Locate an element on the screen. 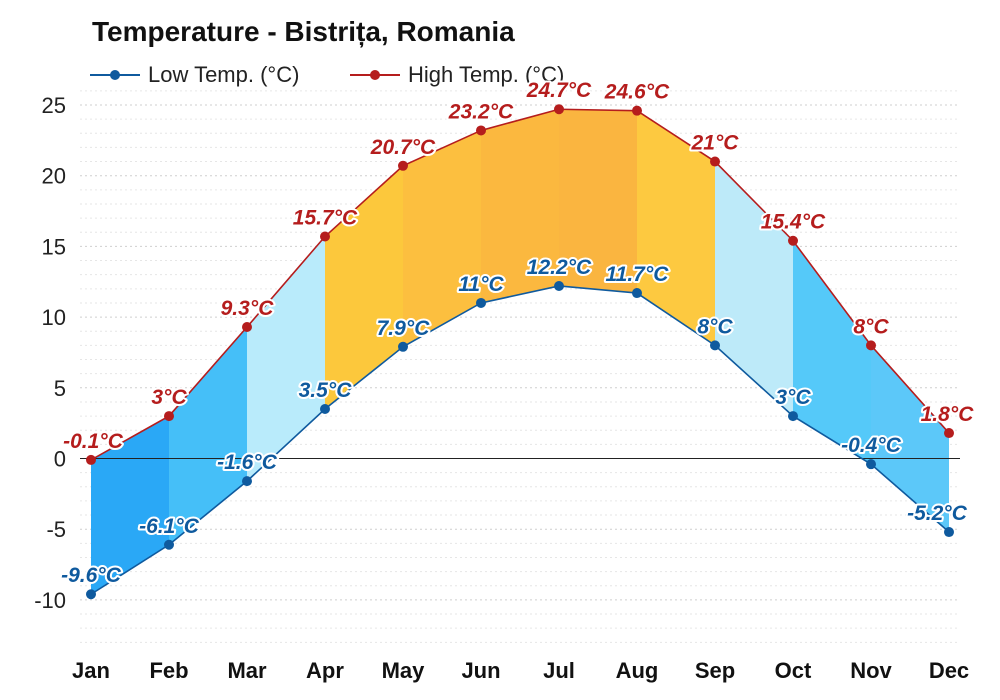  high-temp-label: 20.7°C is located at coordinates (403, 147).